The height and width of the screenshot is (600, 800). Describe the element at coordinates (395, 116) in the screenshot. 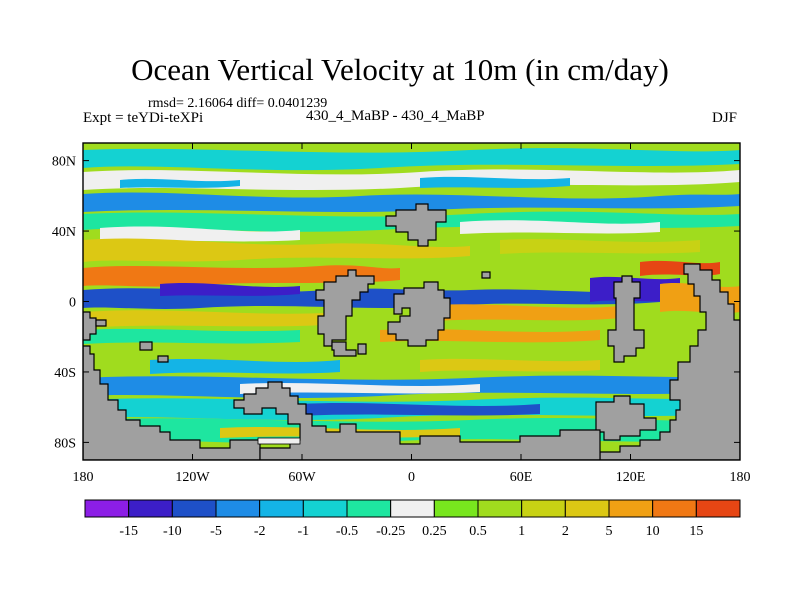

I see `run-label: 430_4_MaBP - 430_4_MaBP` at that location.